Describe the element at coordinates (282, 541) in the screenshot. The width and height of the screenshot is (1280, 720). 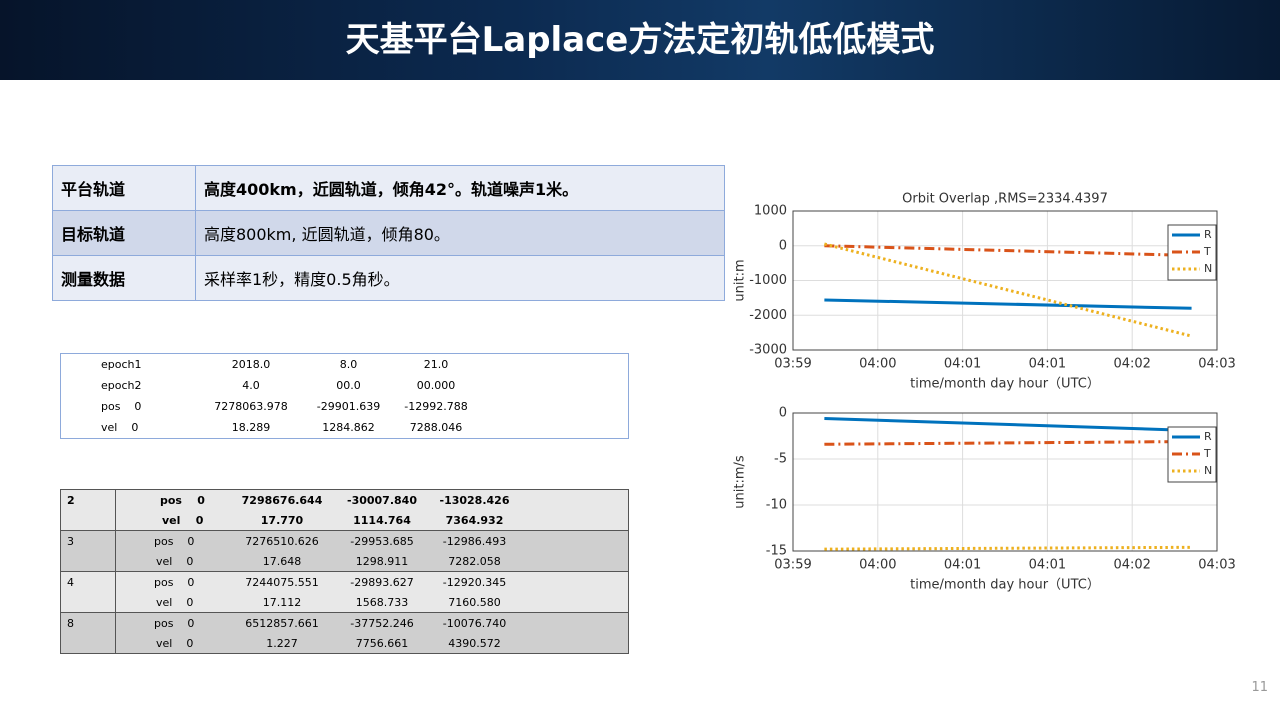
I see `result-cell: 7276510.626` at that location.